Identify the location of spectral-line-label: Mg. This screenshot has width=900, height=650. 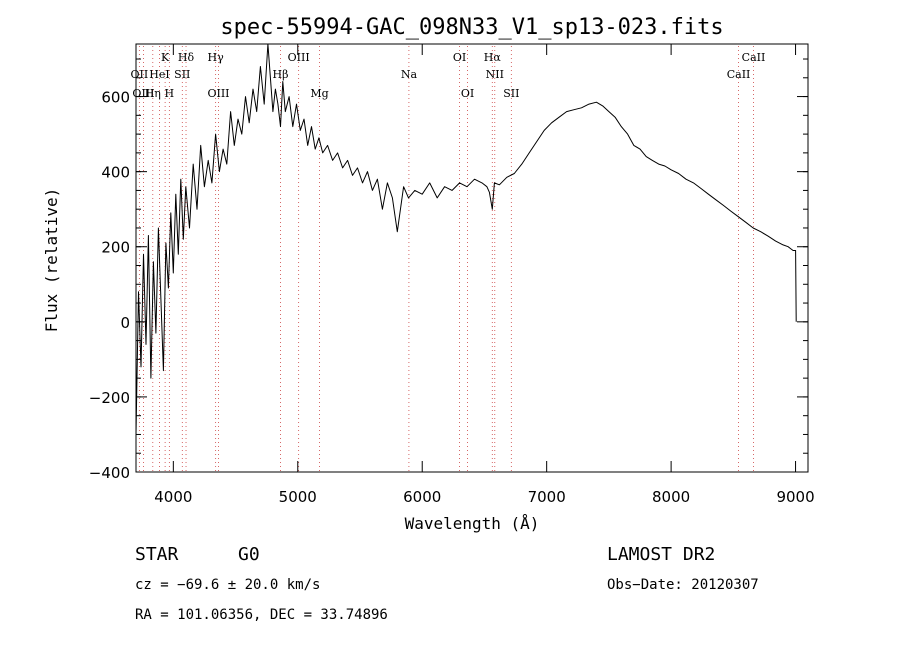
(319, 93).